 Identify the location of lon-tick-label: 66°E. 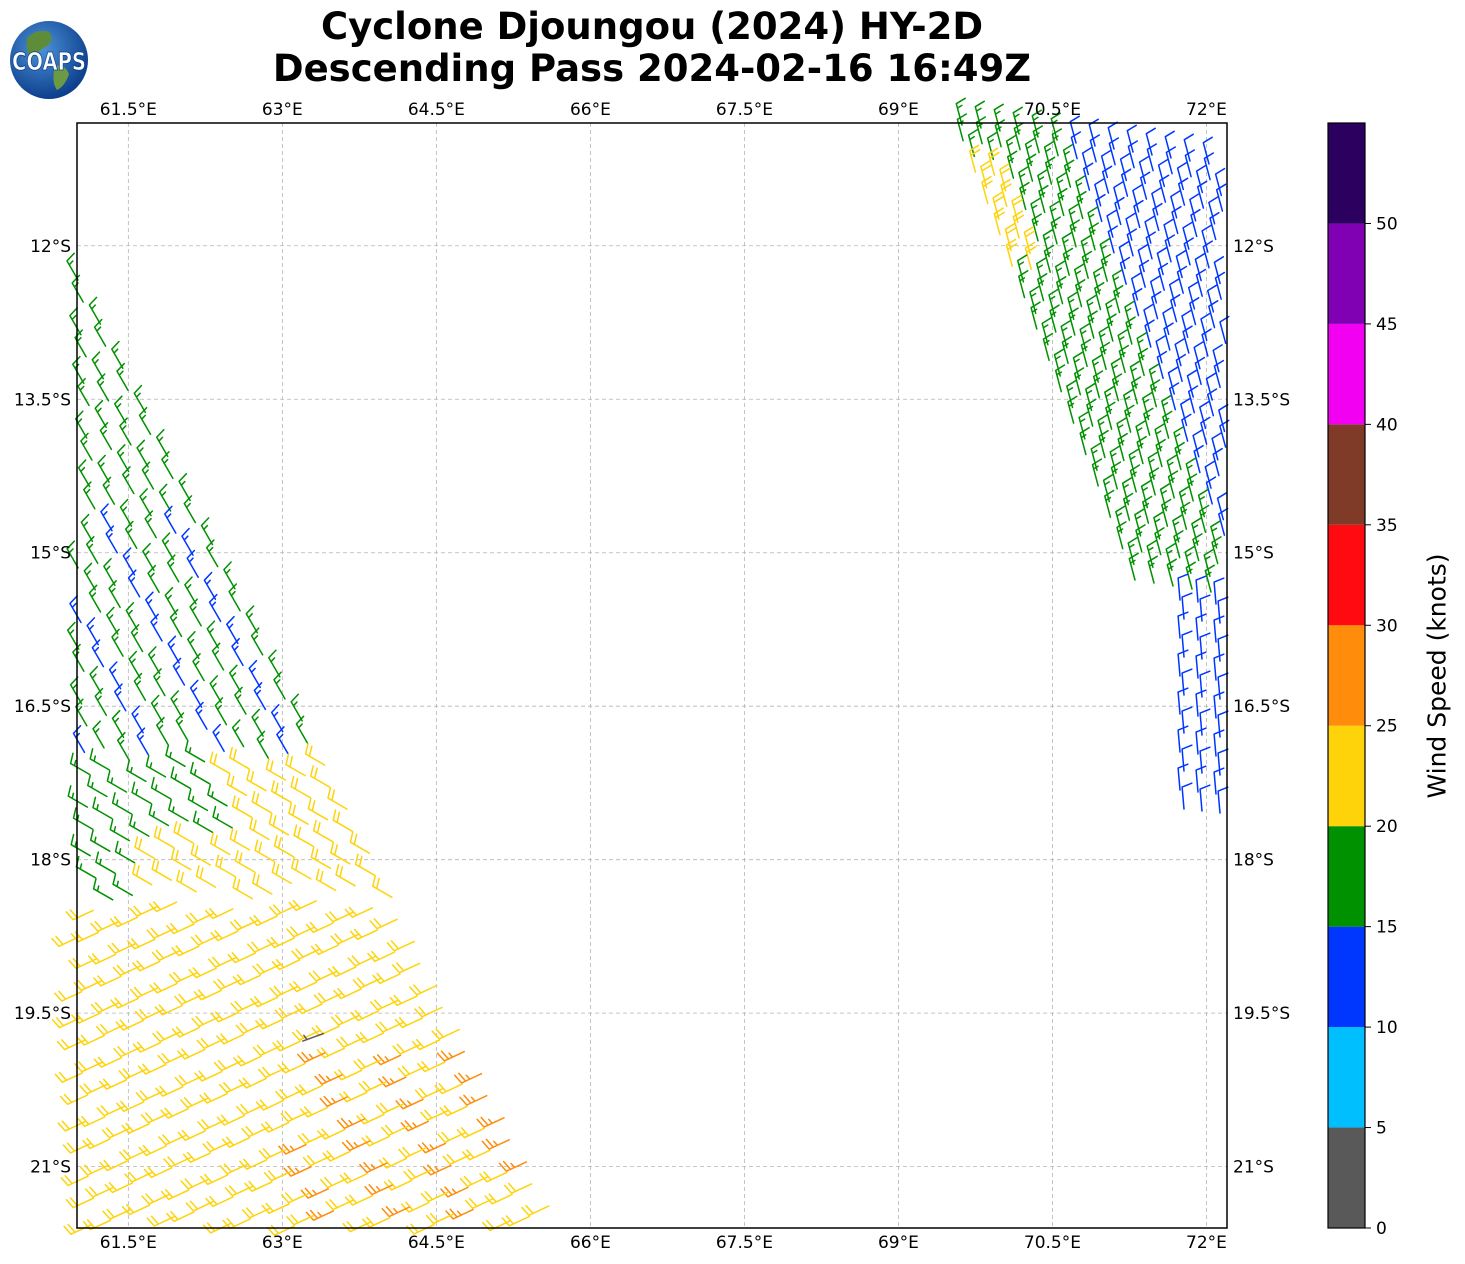
(590, 110).